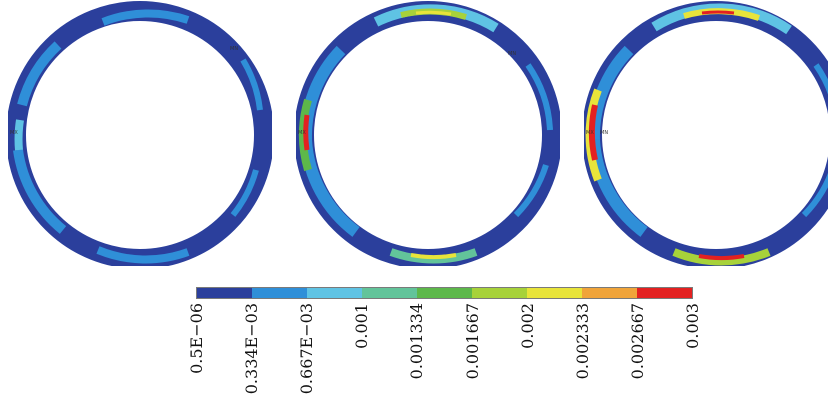 This screenshot has width=828, height=399. Describe the element at coordinates (590, 133) in the screenshot. I see `ring-3-marker-label: MX` at that location.